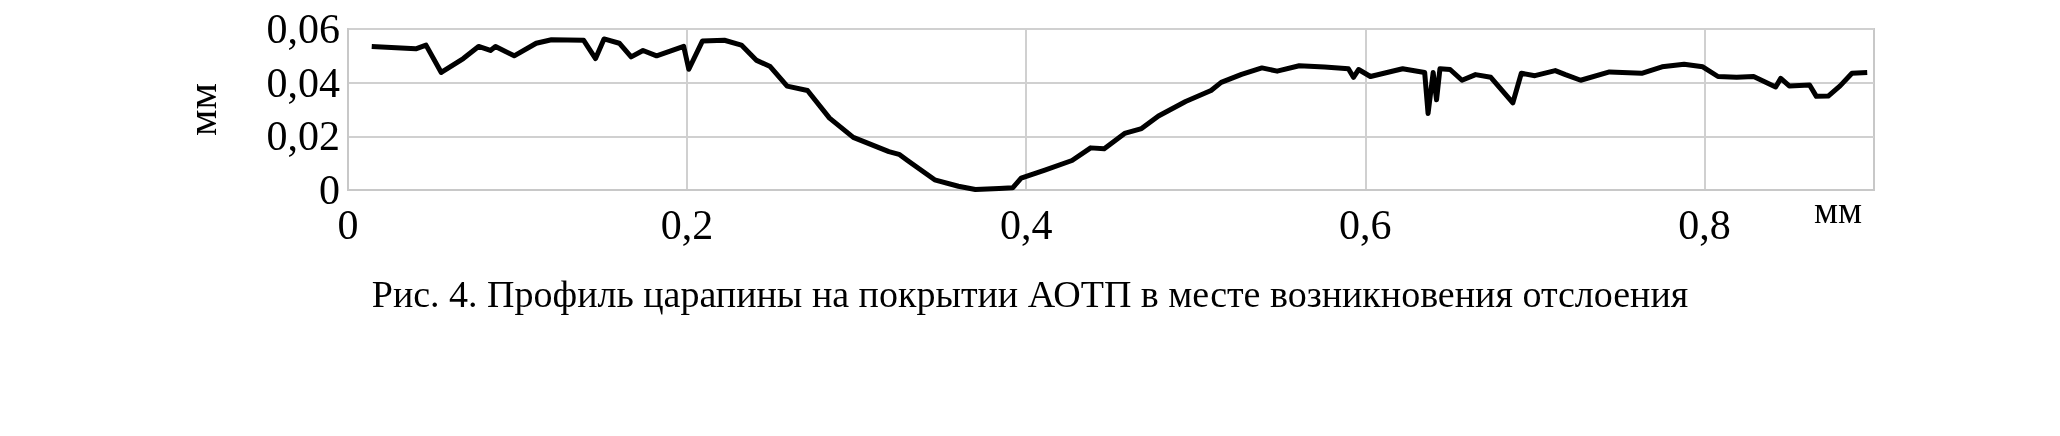 This screenshot has width=2060, height=436. I want to click on y-tick-label: 0,02, so click(303, 136).